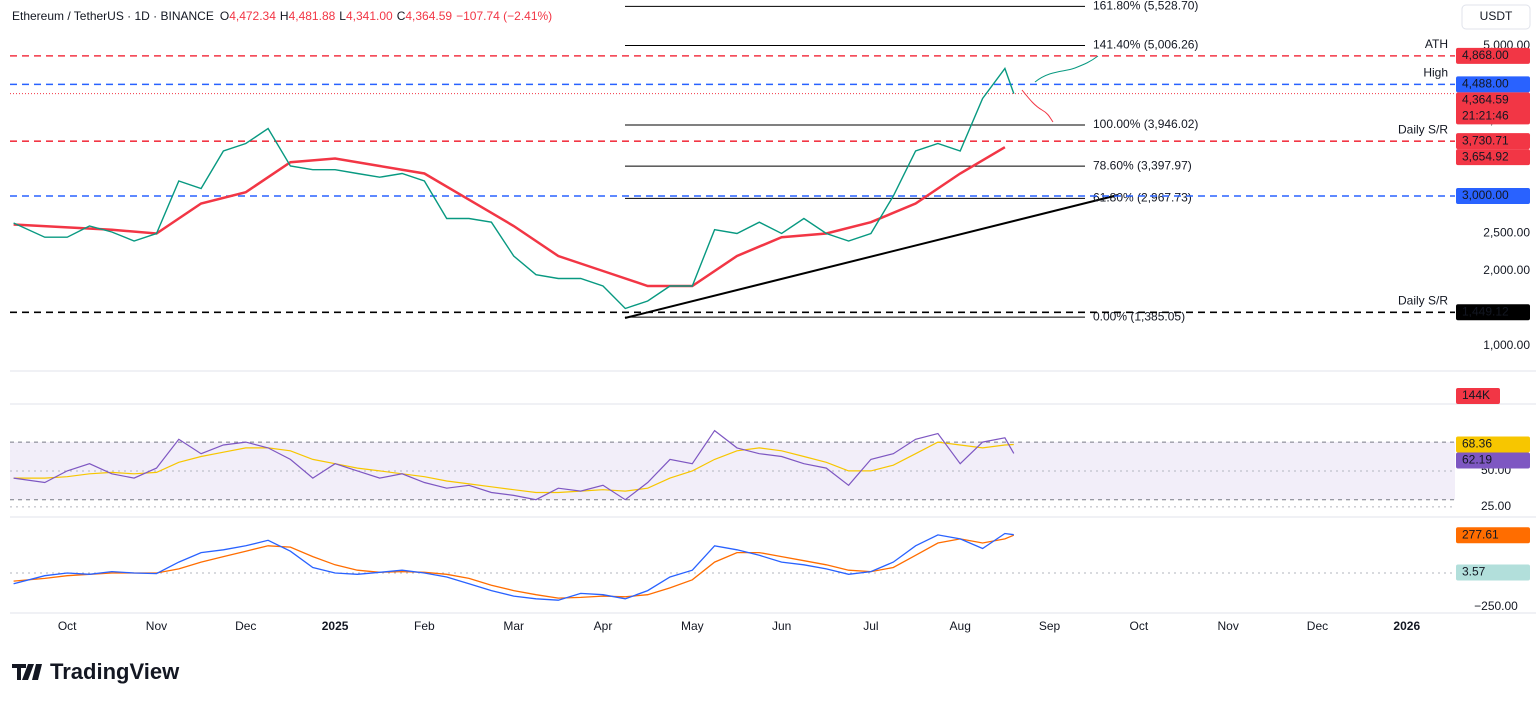 This screenshot has width=1536, height=705. I want to click on x-tick-label: Jun, so click(781, 626).